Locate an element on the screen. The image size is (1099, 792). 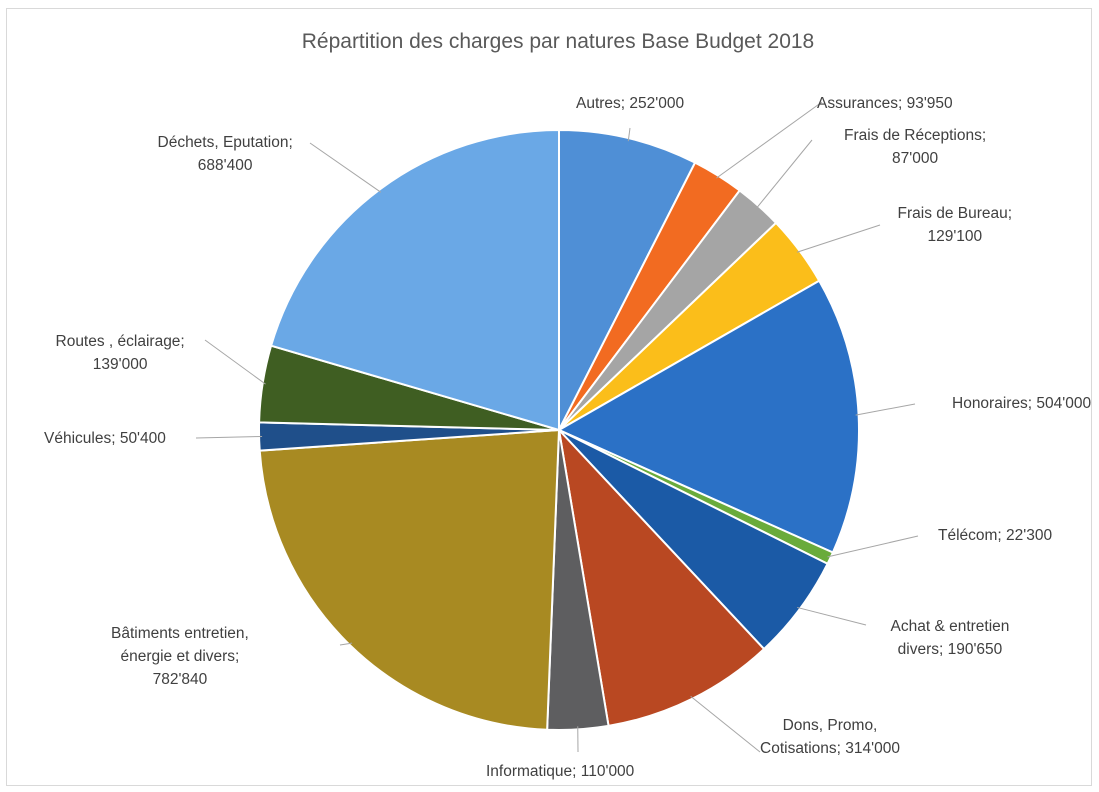
data-label-line: 129'100 is located at coordinates (955, 236).